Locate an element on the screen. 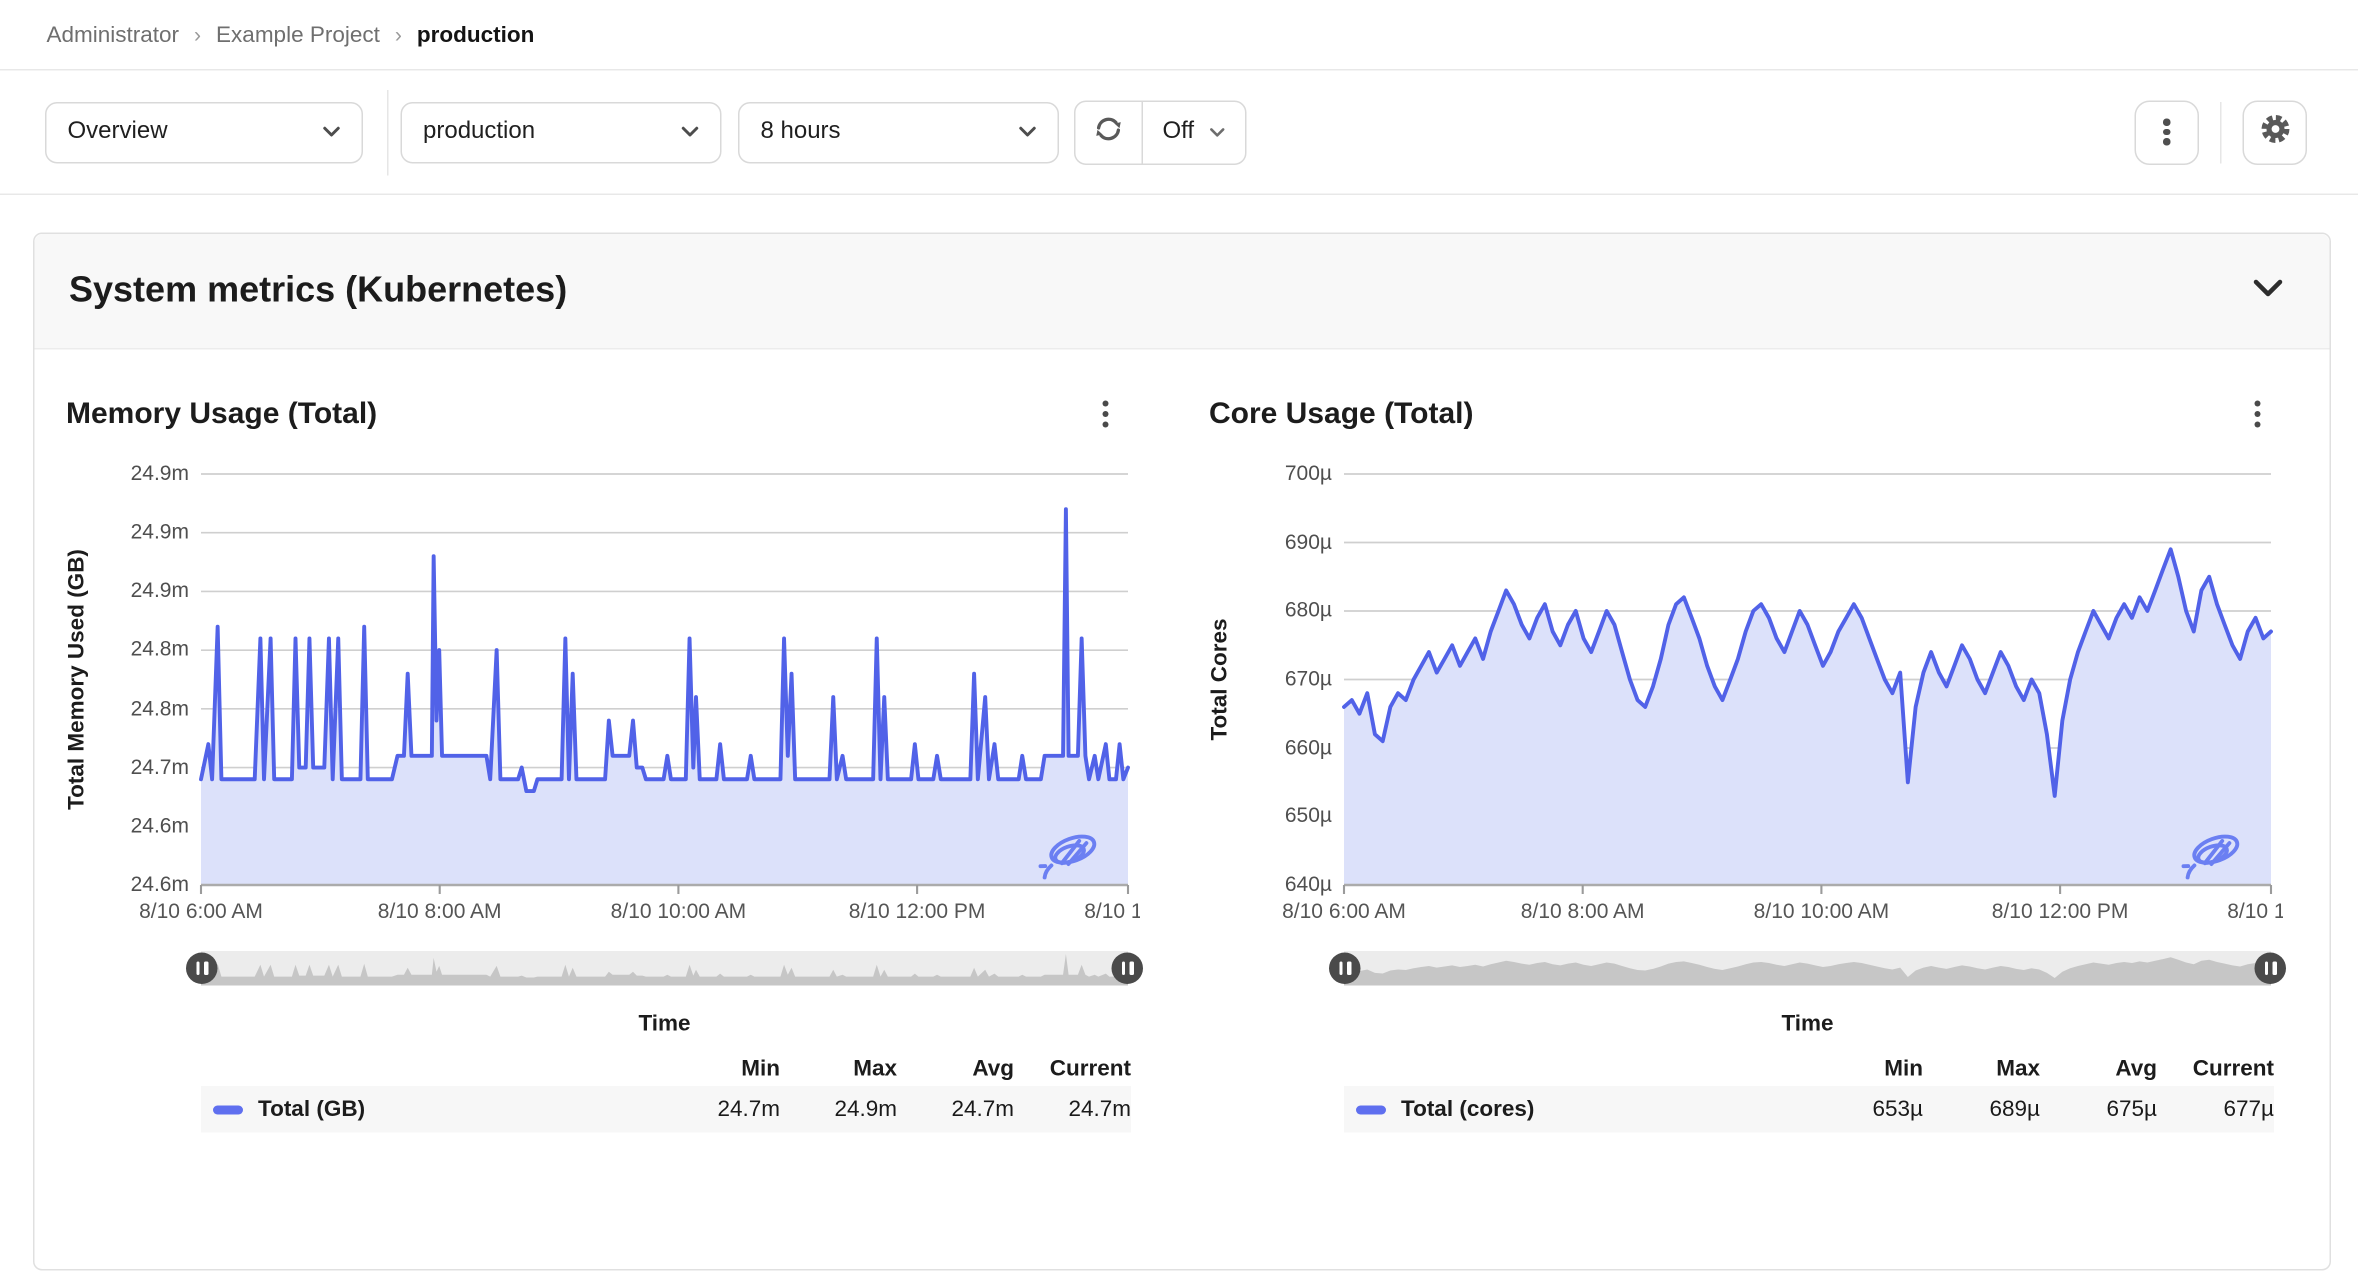  view-select-value: Overview is located at coordinates (117, 131).